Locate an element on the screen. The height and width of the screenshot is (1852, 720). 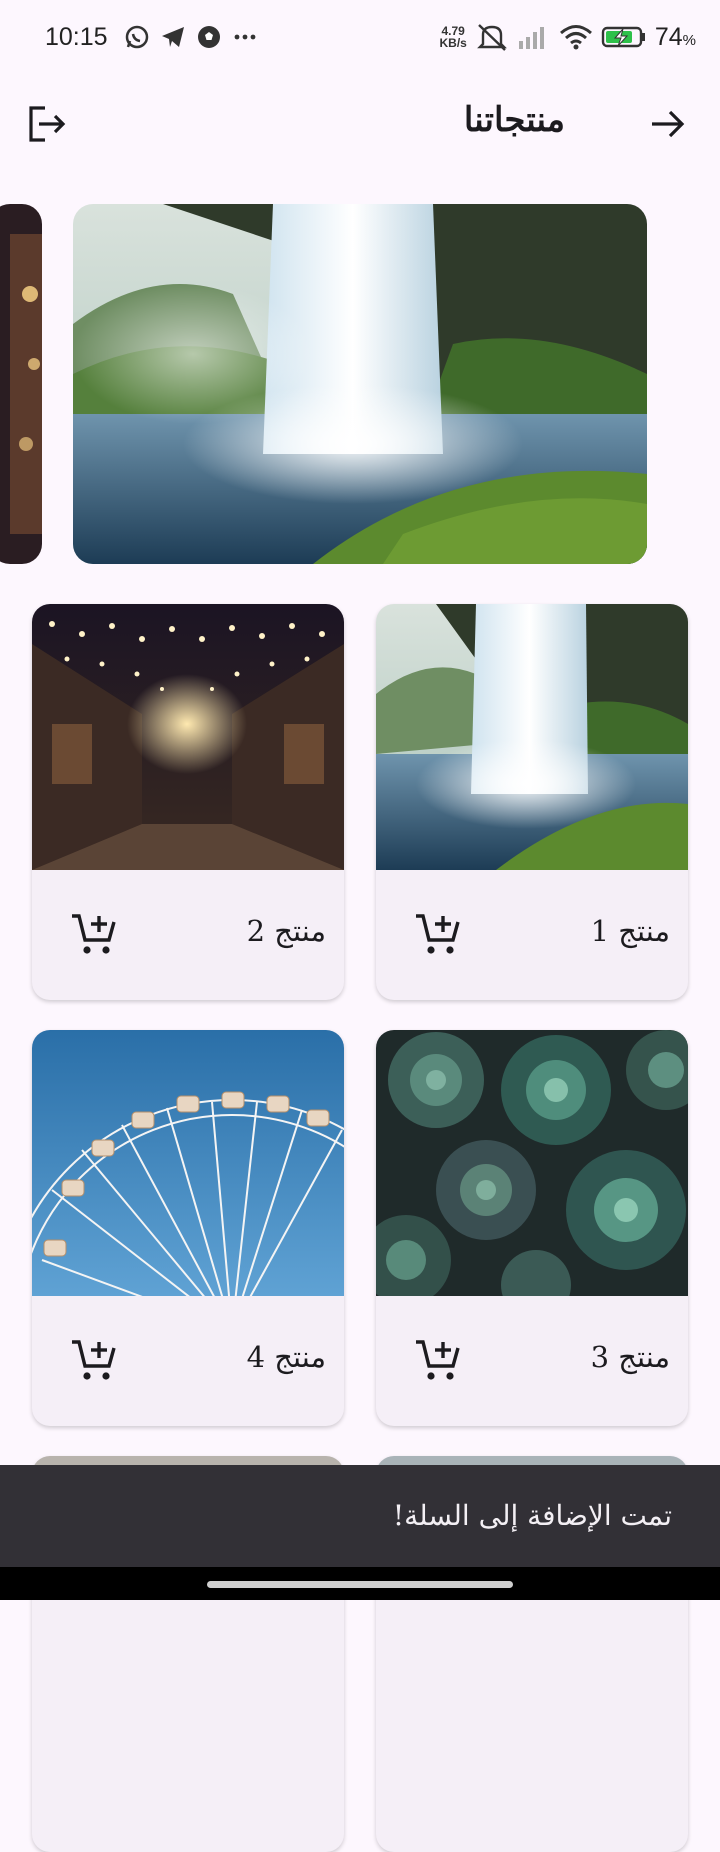
telegram-icon is located at coordinates (173, 37).